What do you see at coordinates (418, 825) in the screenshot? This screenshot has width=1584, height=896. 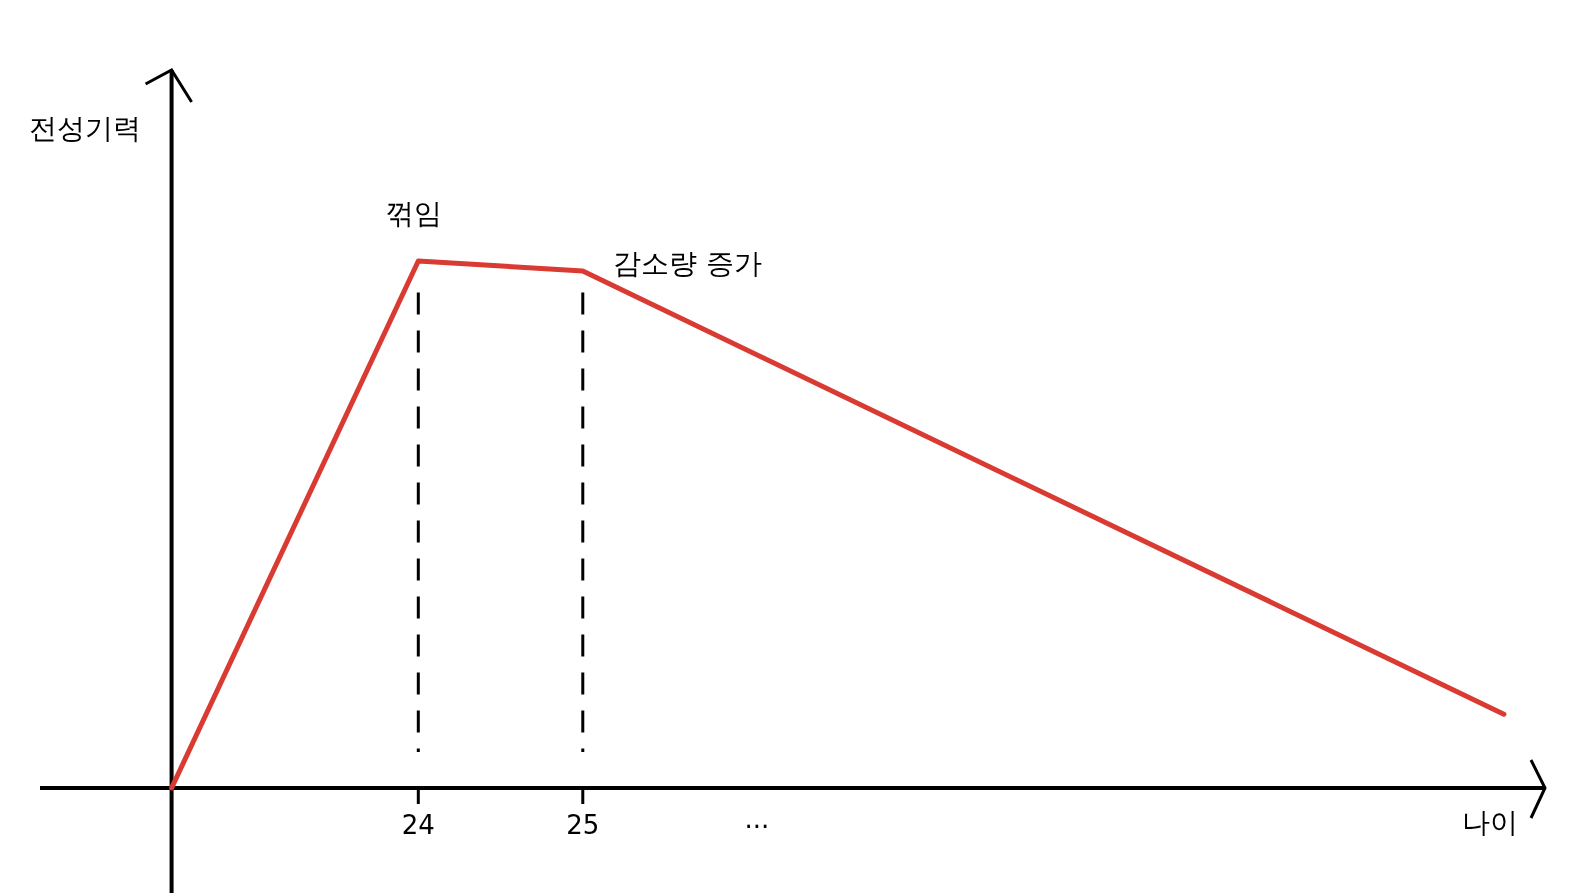 I see `x-tick-label: 24` at bounding box center [418, 825].